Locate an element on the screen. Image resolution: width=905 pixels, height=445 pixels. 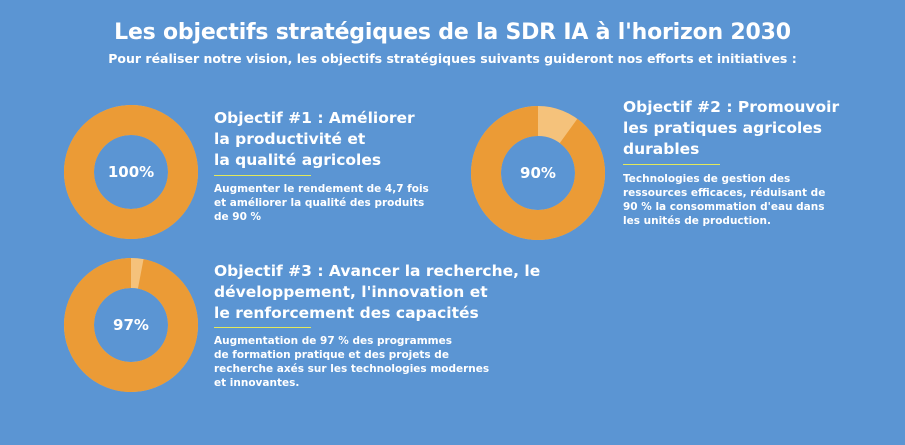
objective-3-divider is located at coordinates (262, 327).